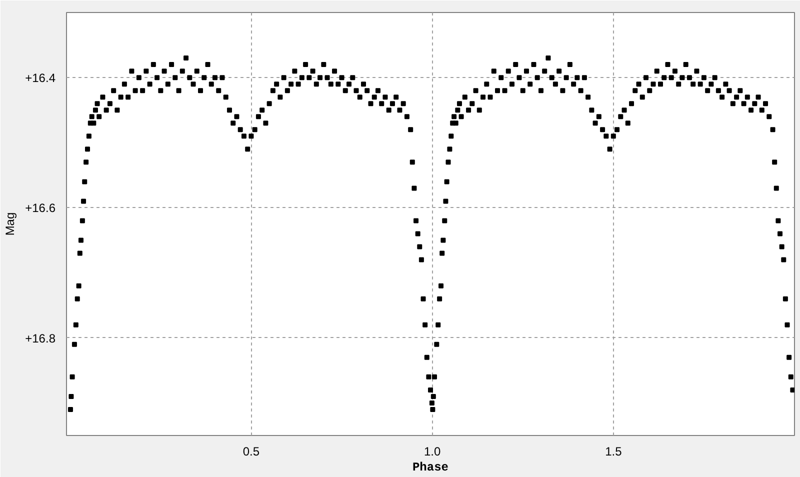 This screenshot has height=477, width=800. Describe the element at coordinates (432, 451) in the screenshot. I see `x-tick-label: 1.0` at that location.